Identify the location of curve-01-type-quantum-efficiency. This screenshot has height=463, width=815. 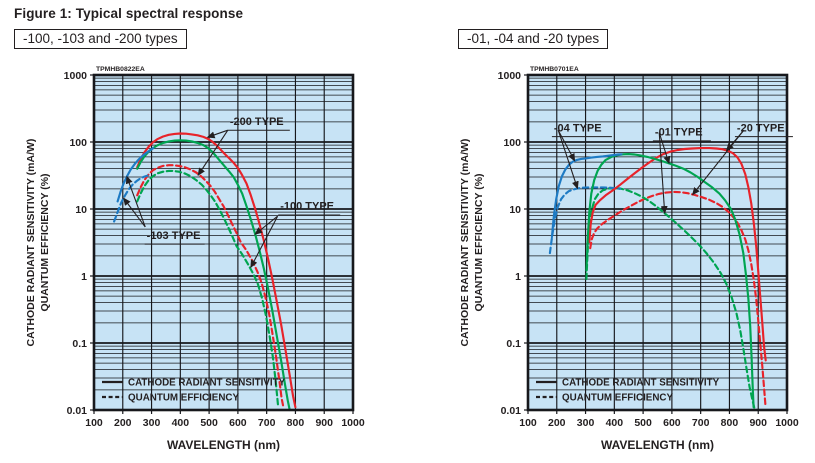
(670, 299).